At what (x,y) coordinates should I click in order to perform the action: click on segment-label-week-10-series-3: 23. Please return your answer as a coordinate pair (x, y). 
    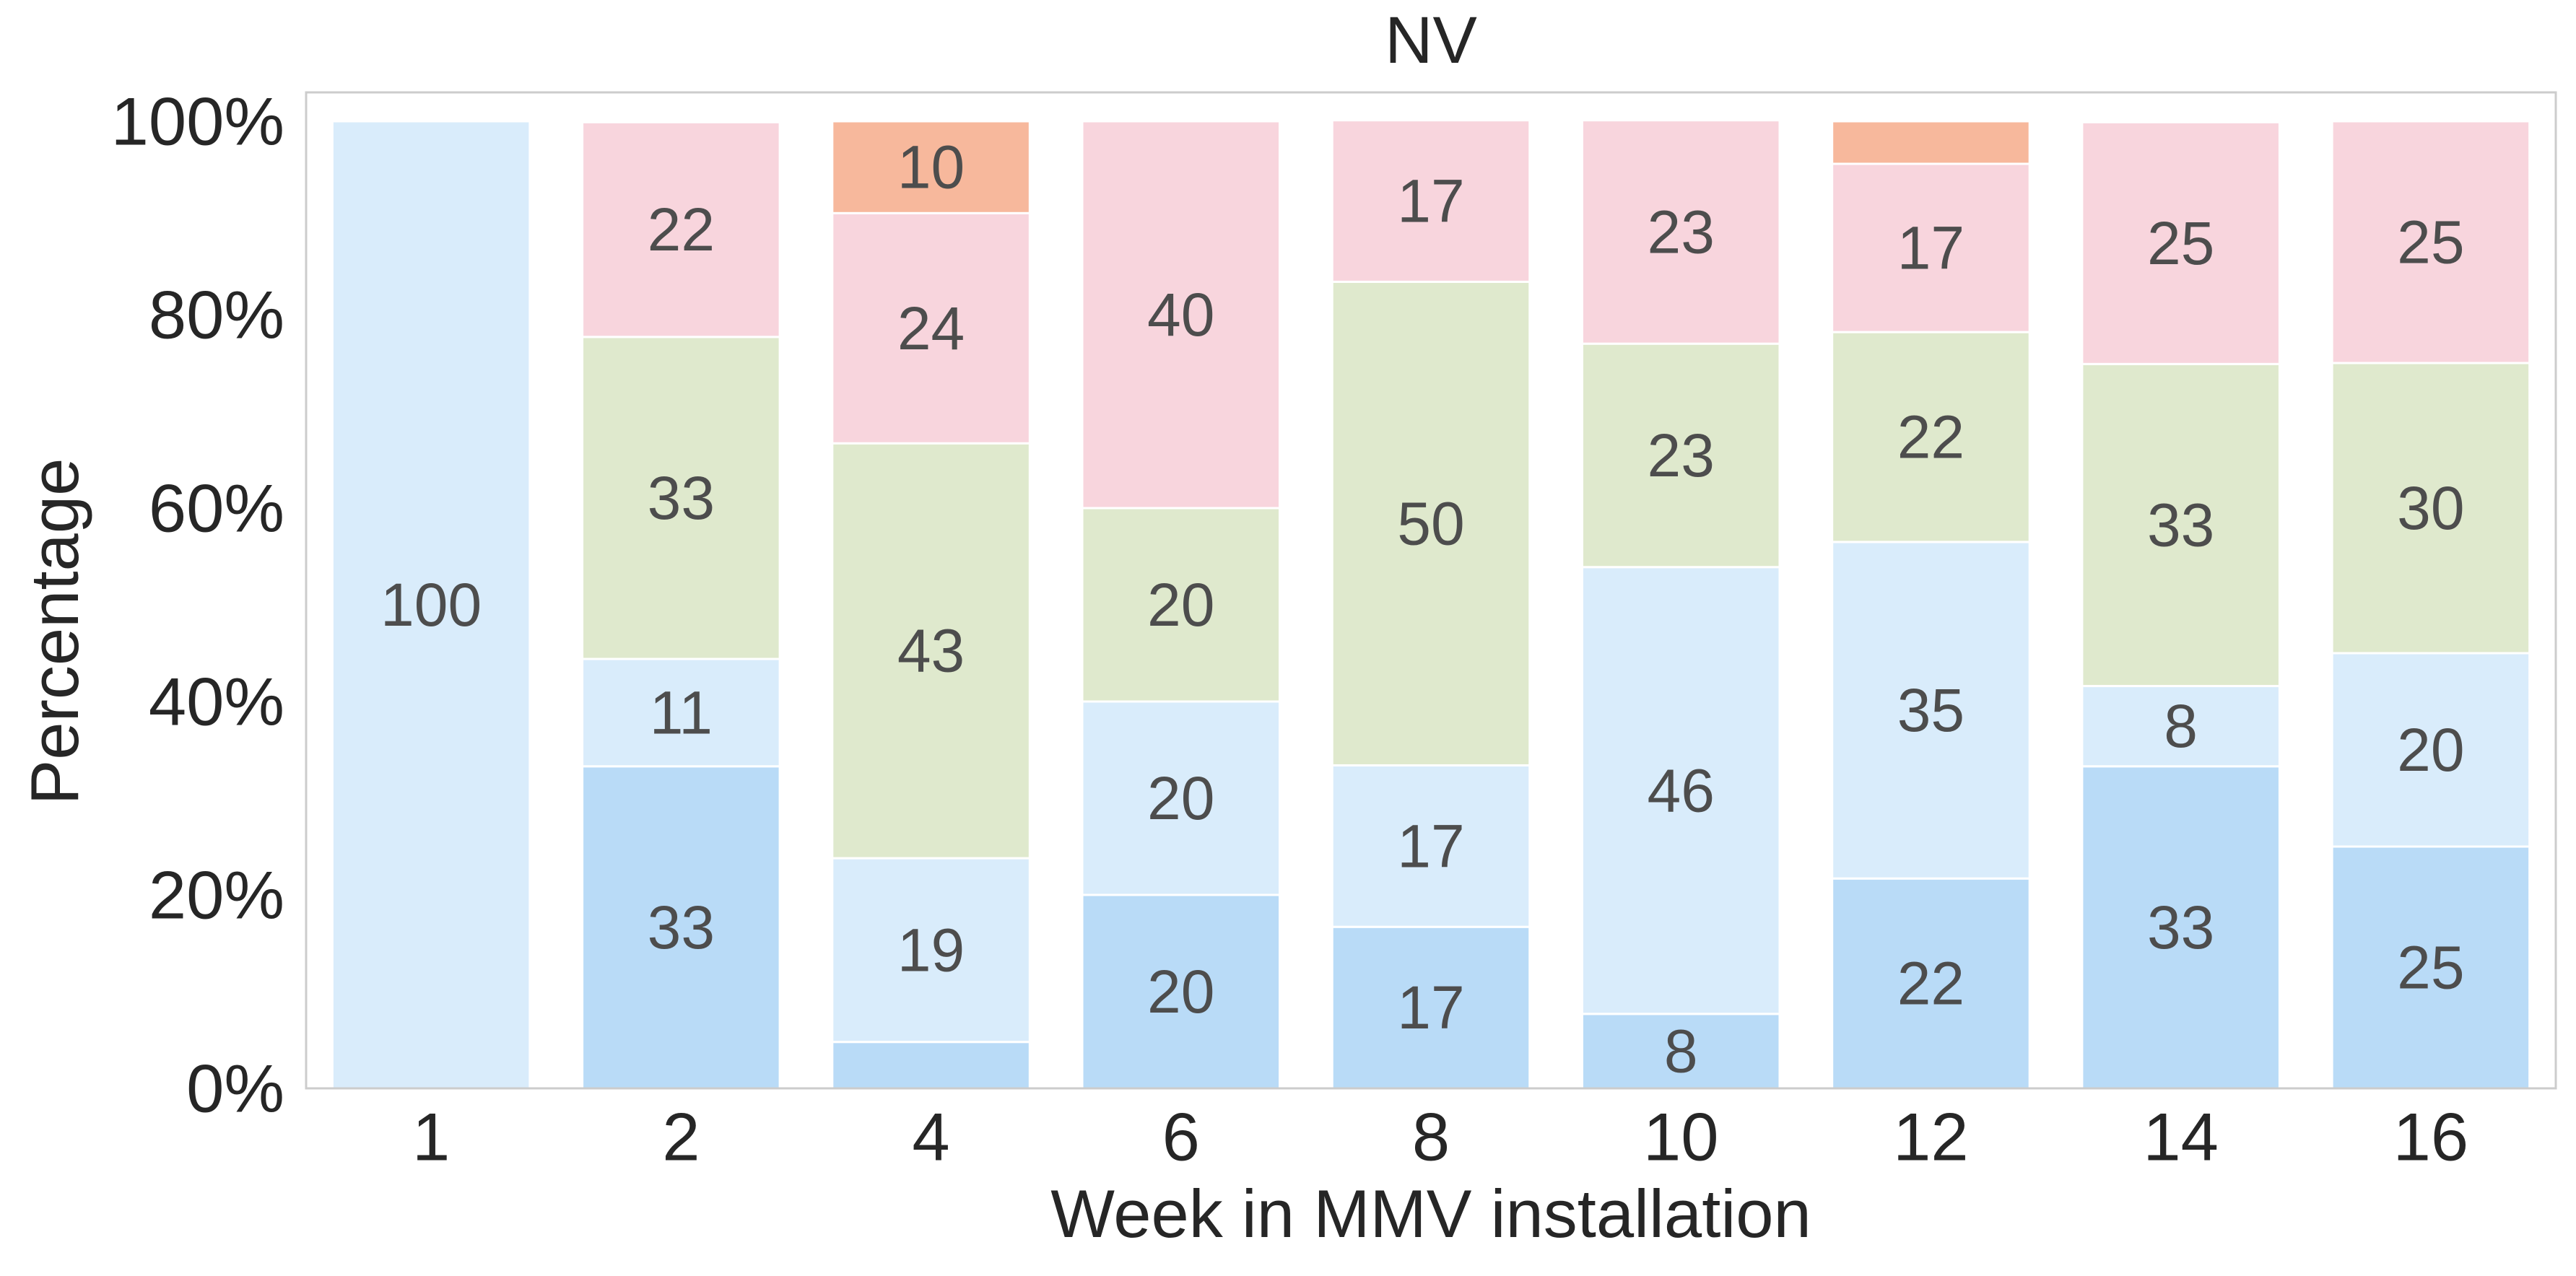
    Looking at the image, I should click on (1681, 455).